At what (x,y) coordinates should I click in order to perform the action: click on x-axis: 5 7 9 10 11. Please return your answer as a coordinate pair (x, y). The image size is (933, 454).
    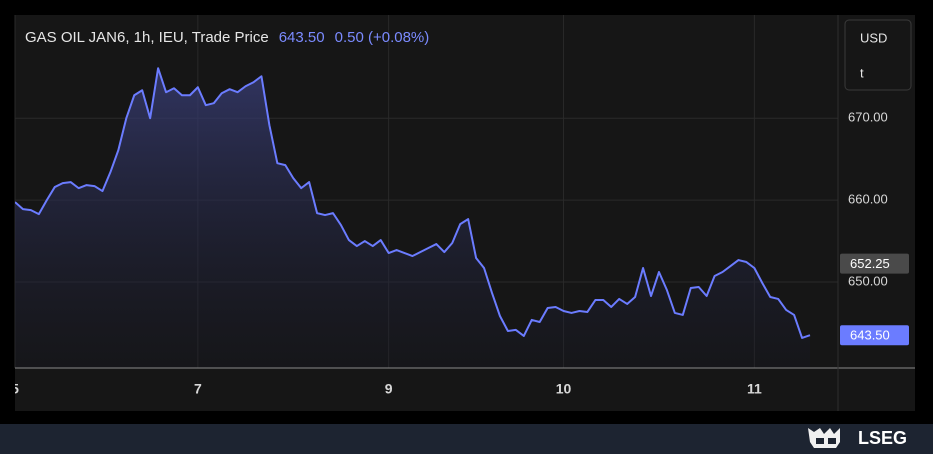
    Looking at the image, I should click on (386, 389).